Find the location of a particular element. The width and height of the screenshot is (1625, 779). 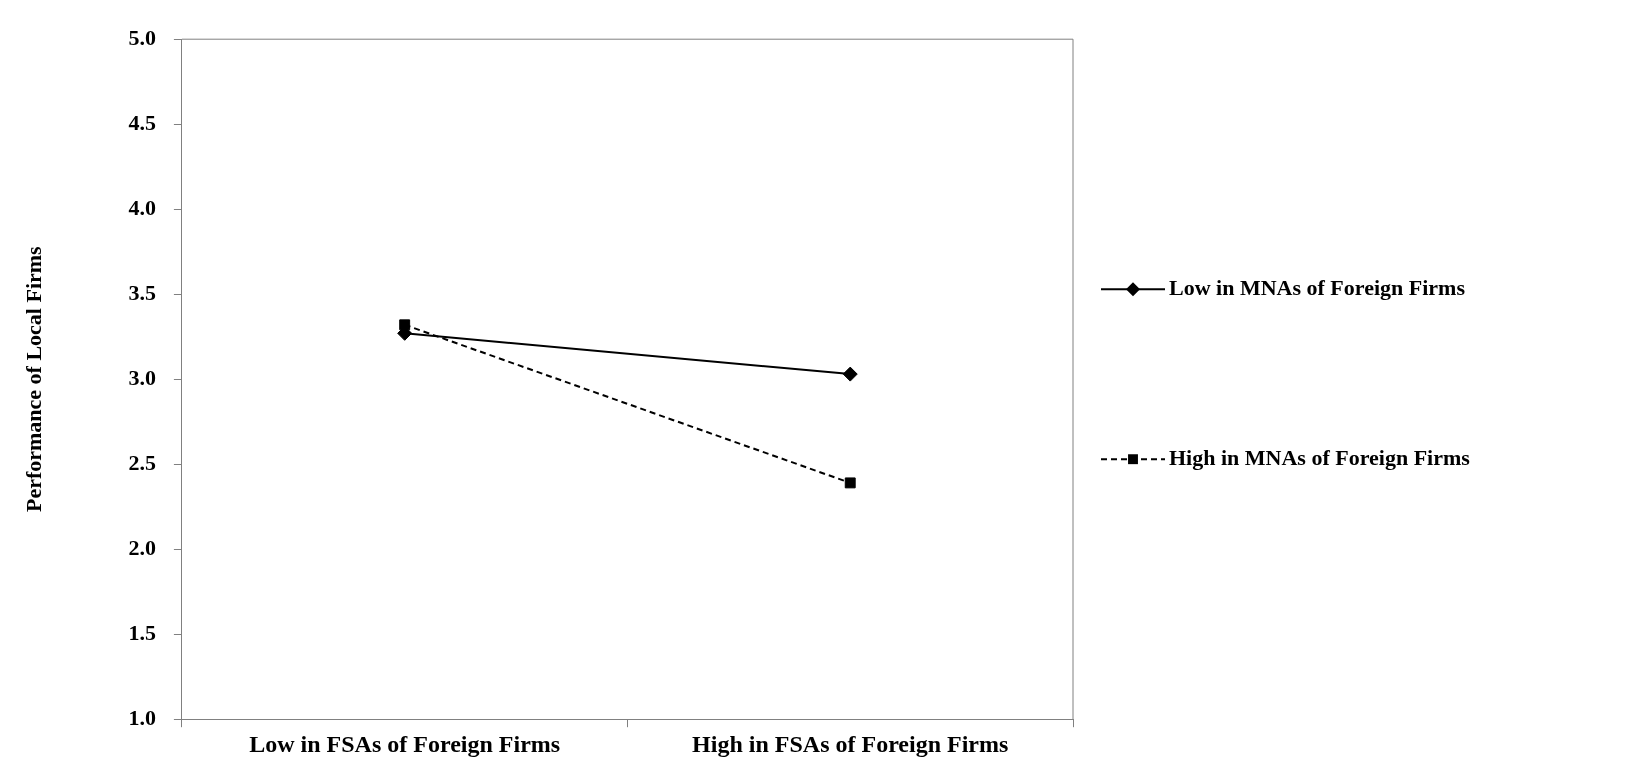

legend-label: Low in MNAs of Foreign Firms is located at coordinates (1317, 287).